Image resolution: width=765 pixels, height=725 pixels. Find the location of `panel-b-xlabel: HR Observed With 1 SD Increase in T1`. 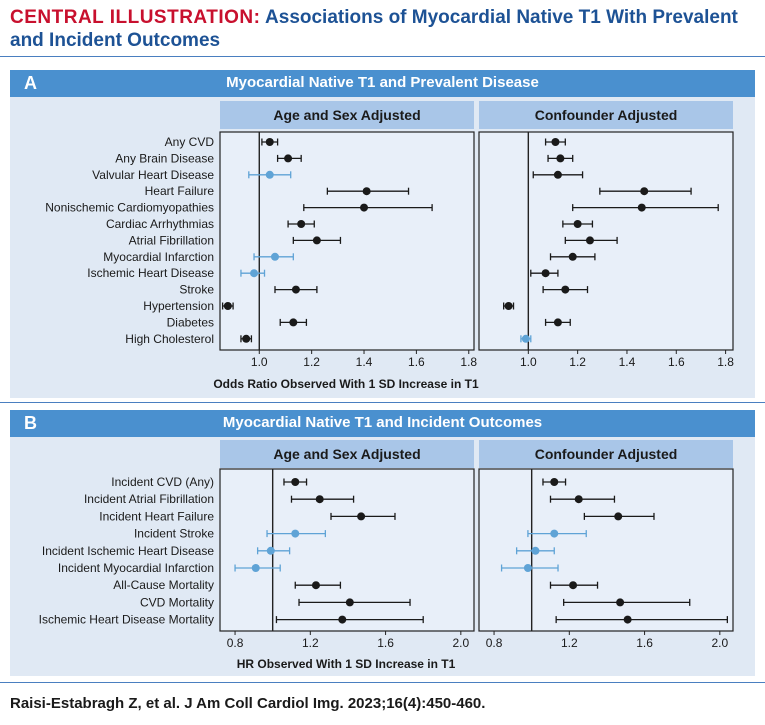

panel-b-xlabel: HR Observed With 1 SD Increase in T1 is located at coordinates (346, 664).